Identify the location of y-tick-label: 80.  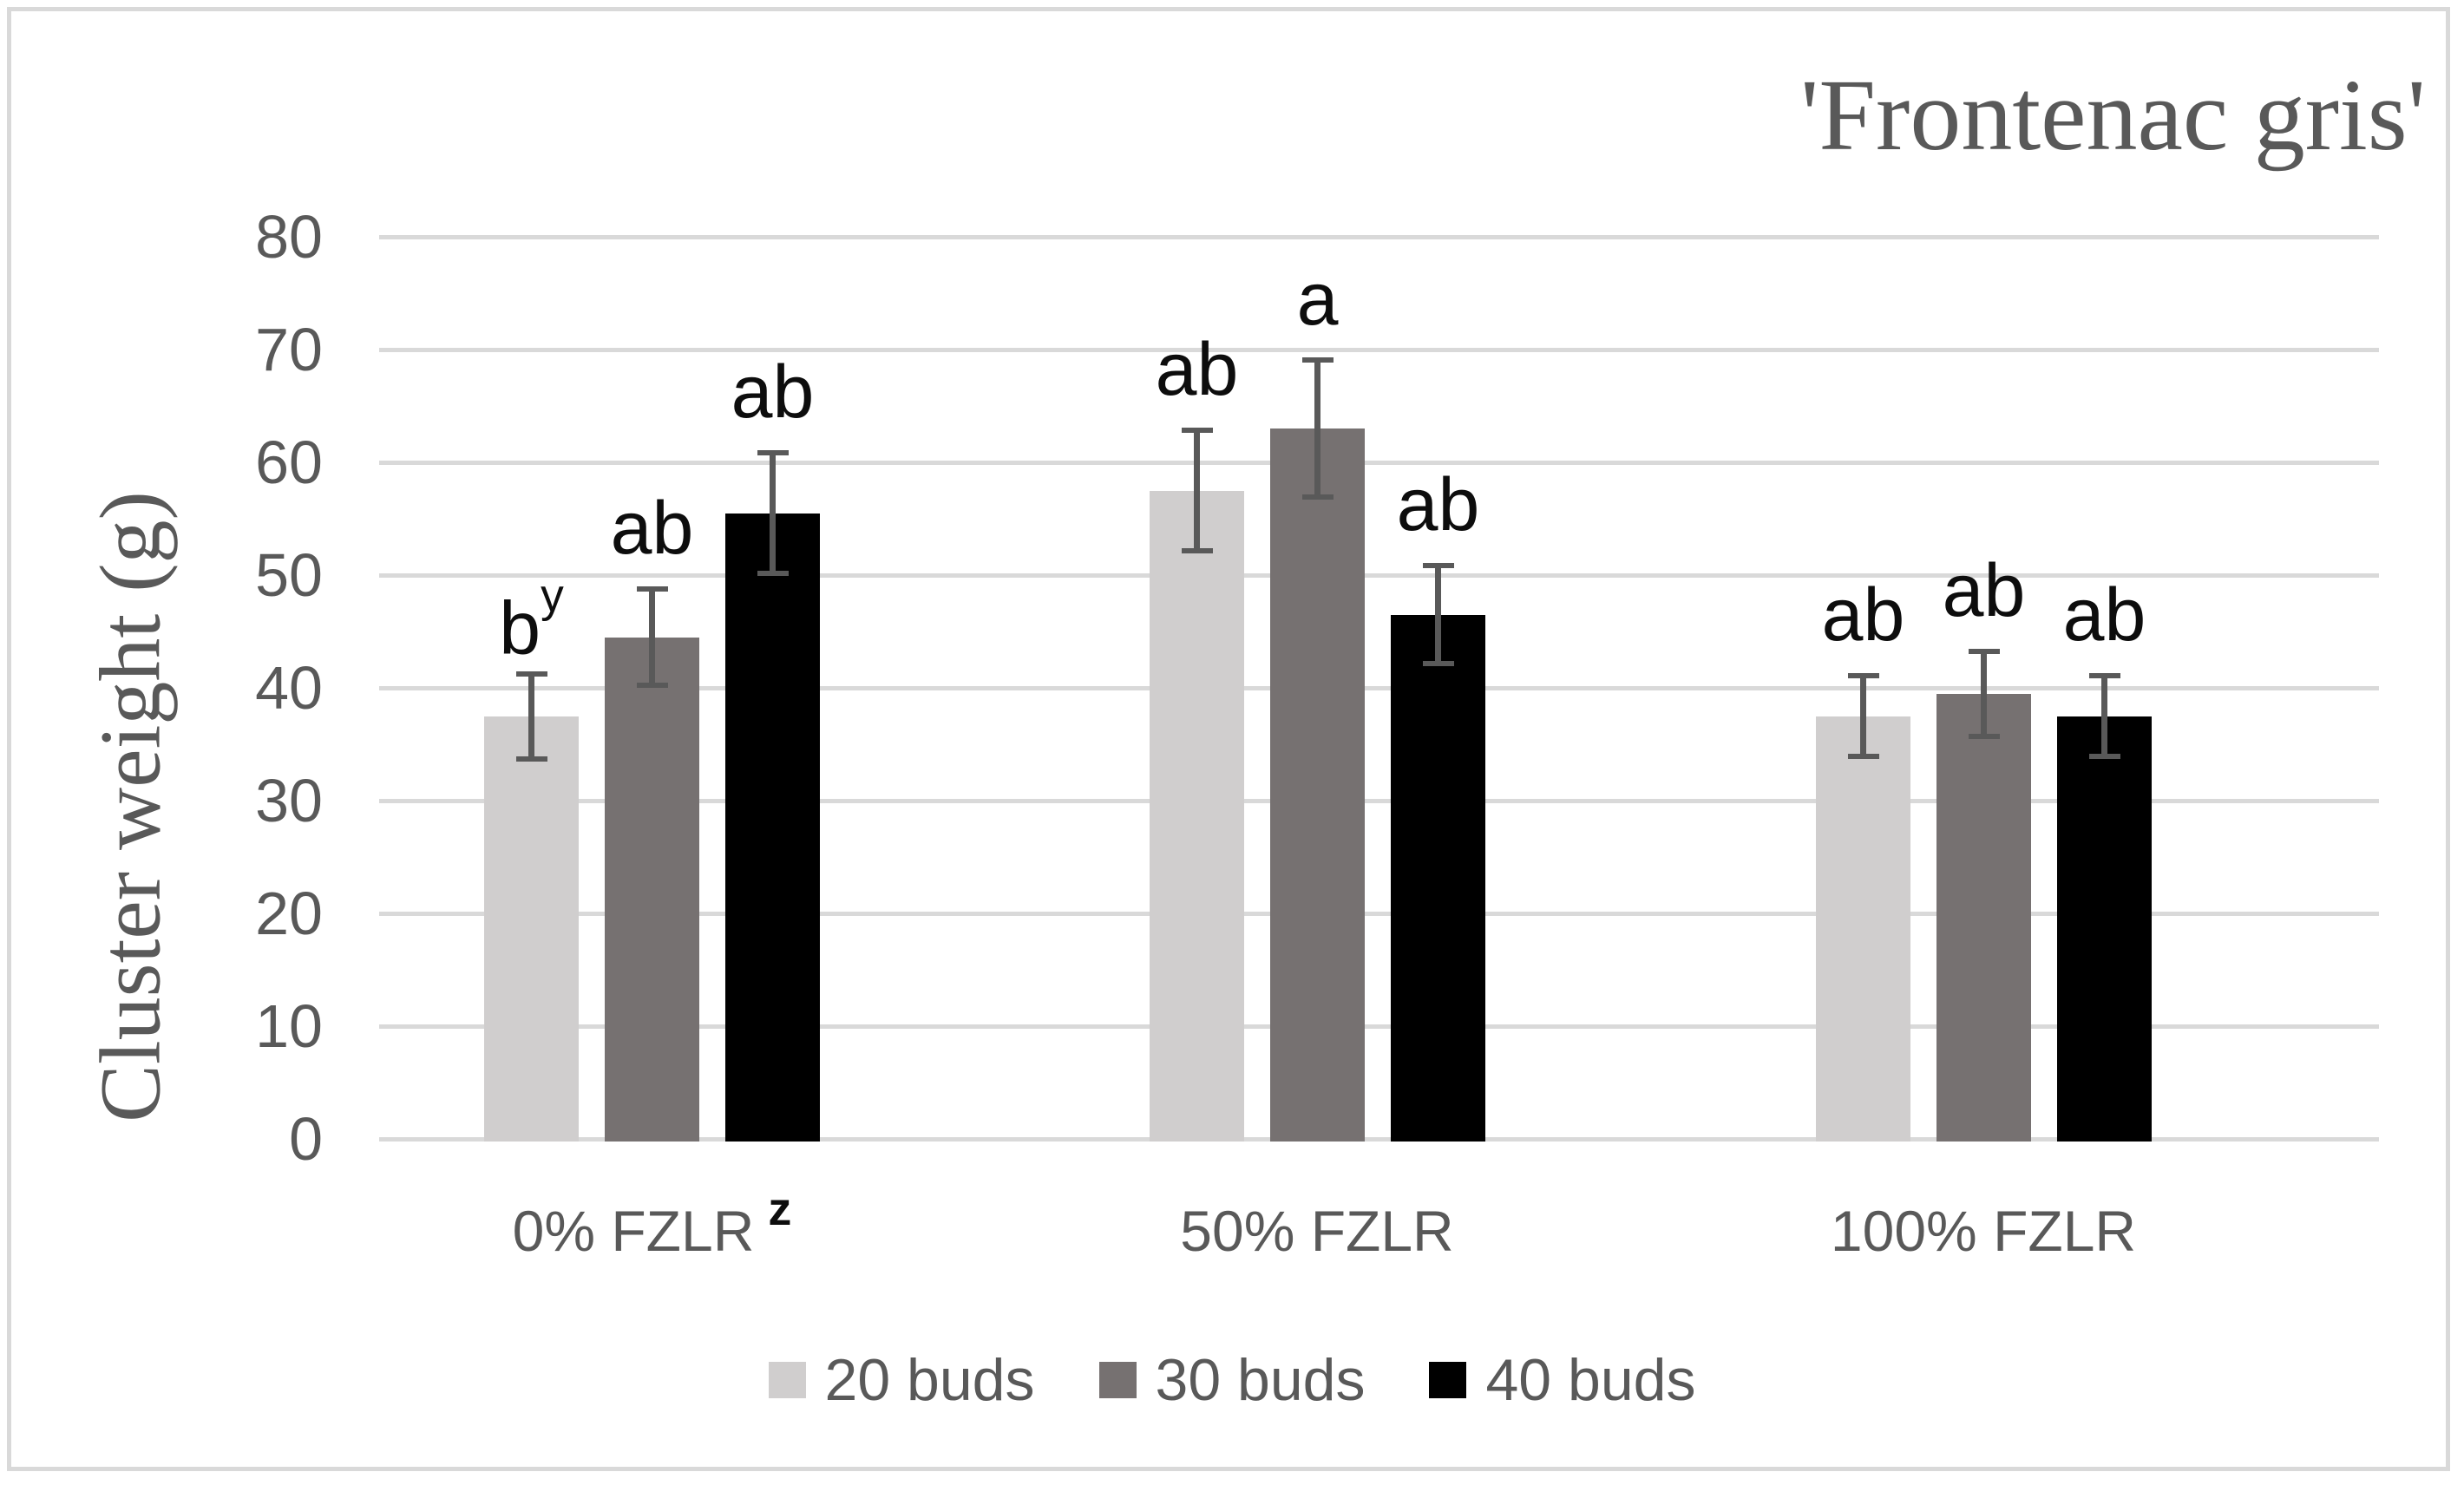
(289, 237).